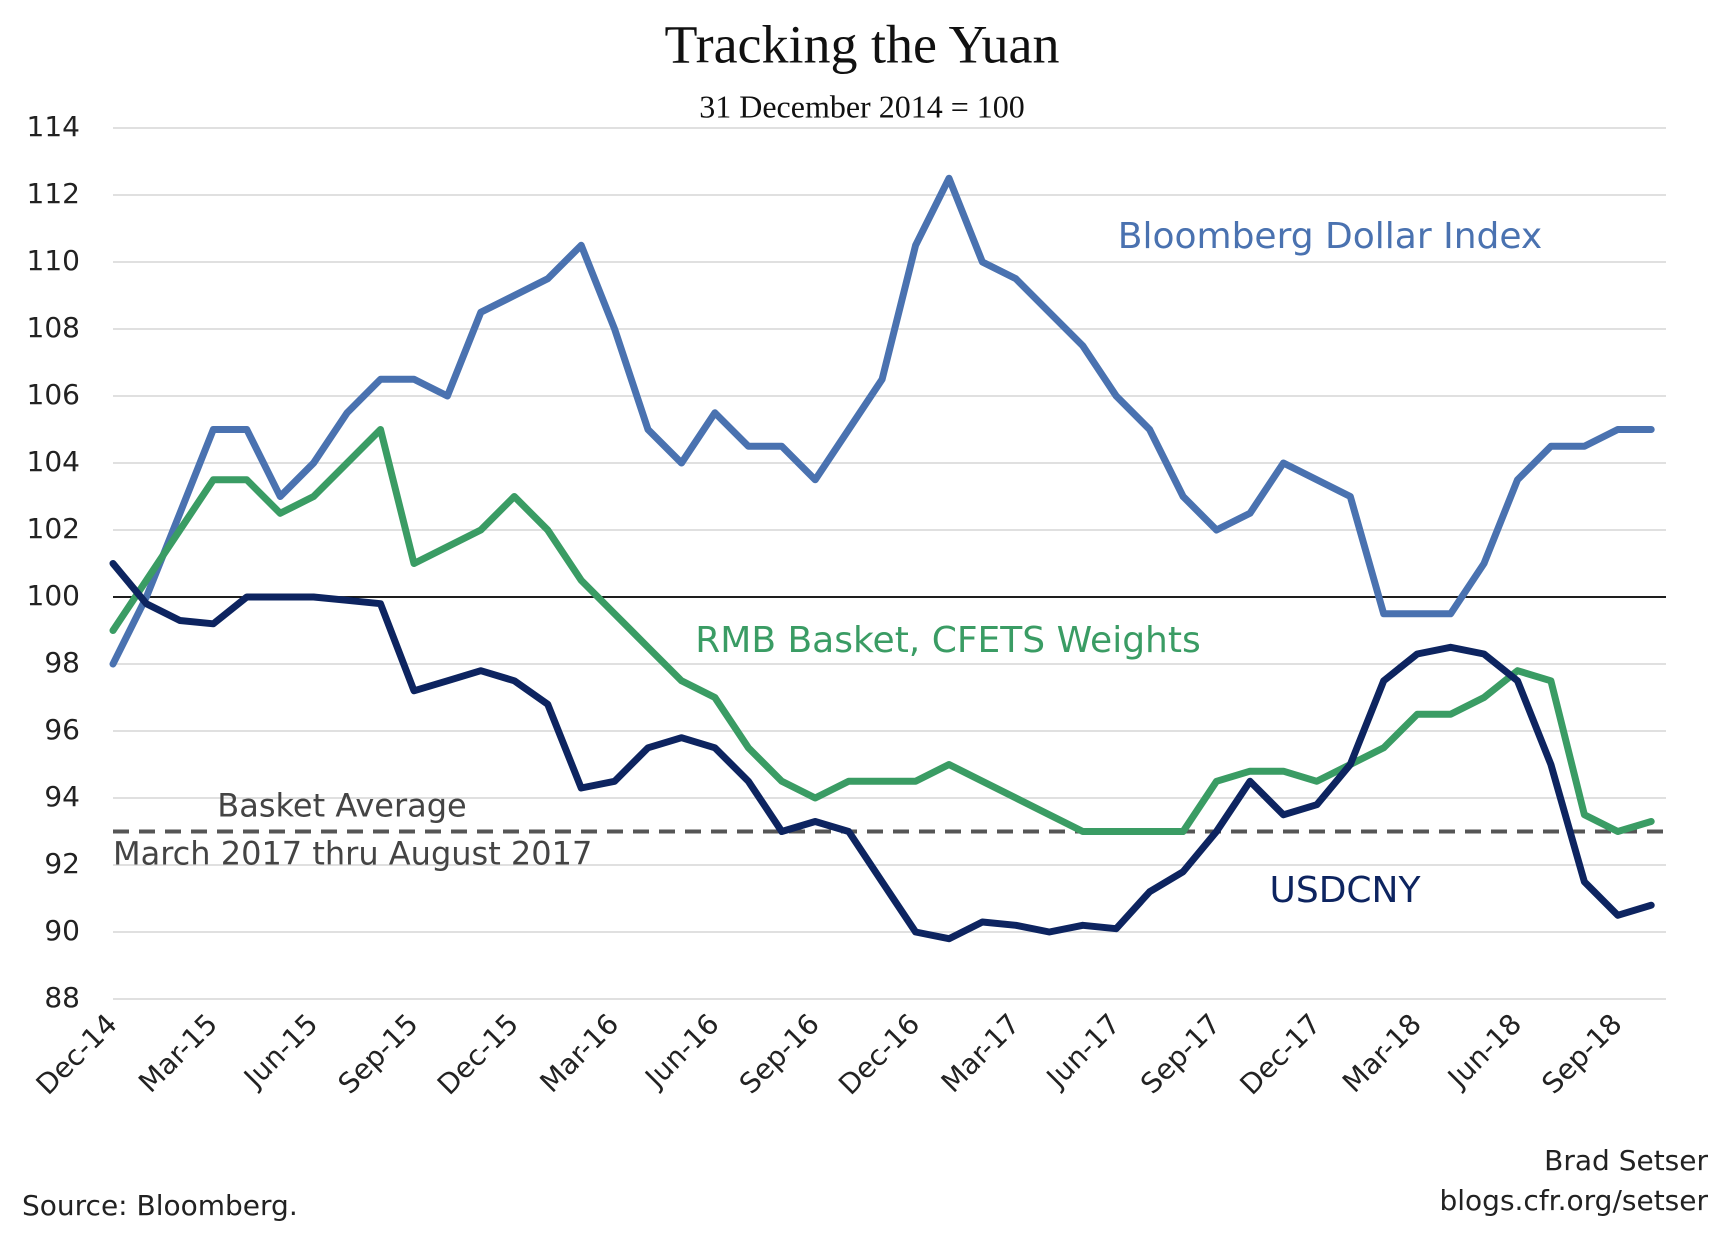  What do you see at coordinates (341, 806) in the screenshot?
I see `reference-label: Basket Average` at bounding box center [341, 806].